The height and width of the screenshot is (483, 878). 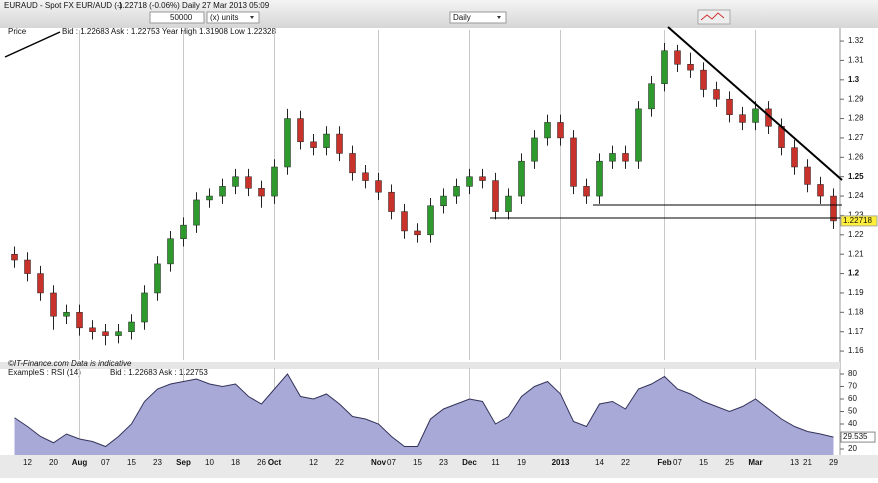 What do you see at coordinates (807, 462) in the screenshot?
I see `x-tick-label: 21` at bounding box center [807, 462].